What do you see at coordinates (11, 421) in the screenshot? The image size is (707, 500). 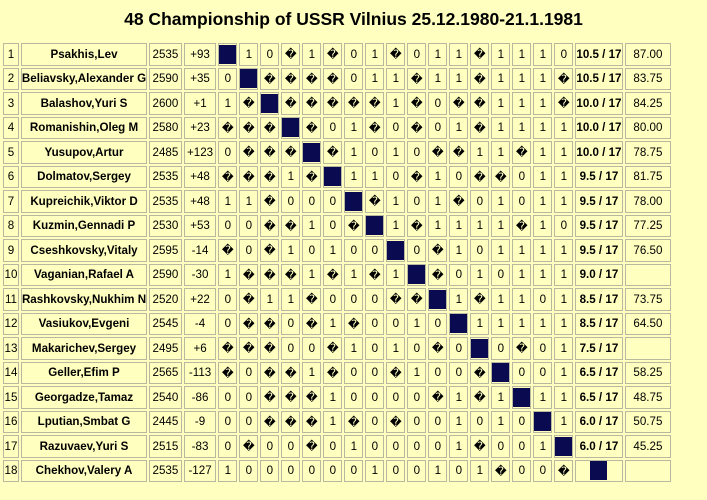 I see `rank-cell: 16` at bounding box center [11, 421].